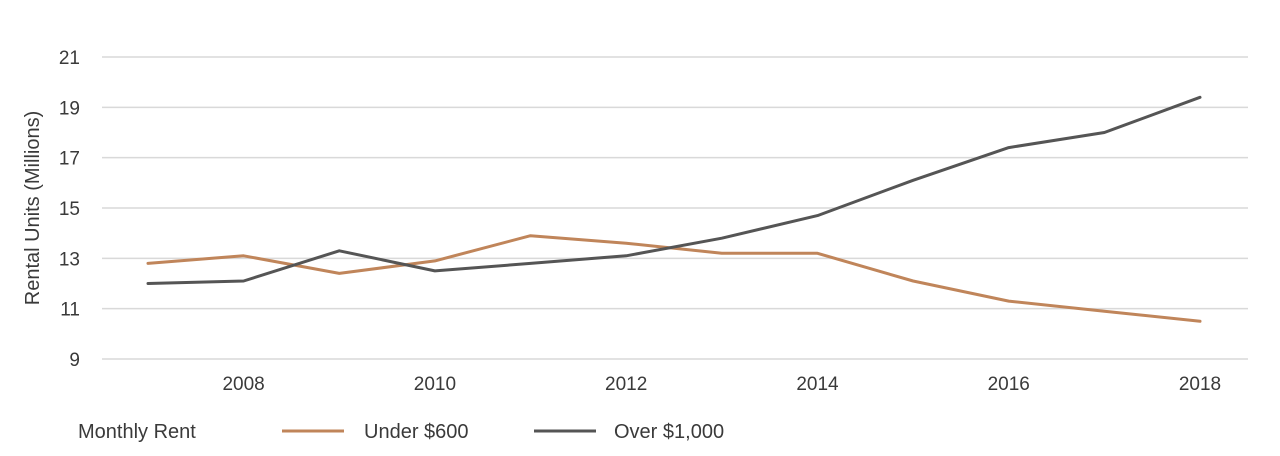 This screenshot has width=1280, height=456. I want to click on y-tick-labels: 9 11 13 15 17 19 21, so click(69, 209).